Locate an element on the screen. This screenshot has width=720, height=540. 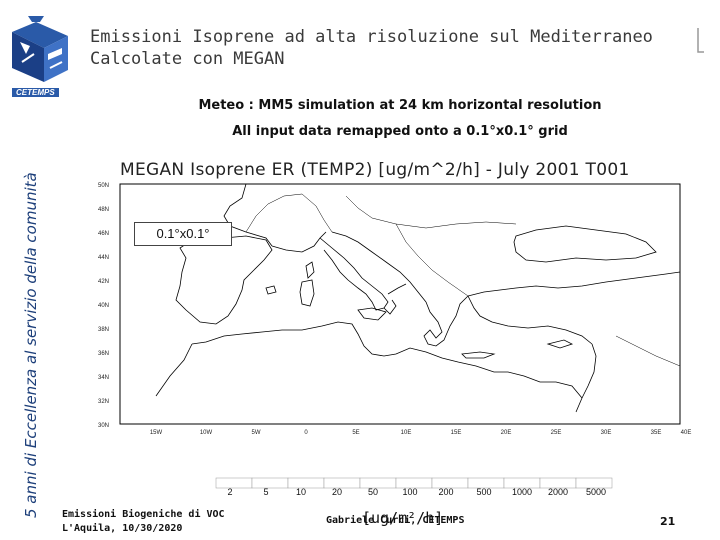
colorbar-segments is located at coordinates (414, 483).